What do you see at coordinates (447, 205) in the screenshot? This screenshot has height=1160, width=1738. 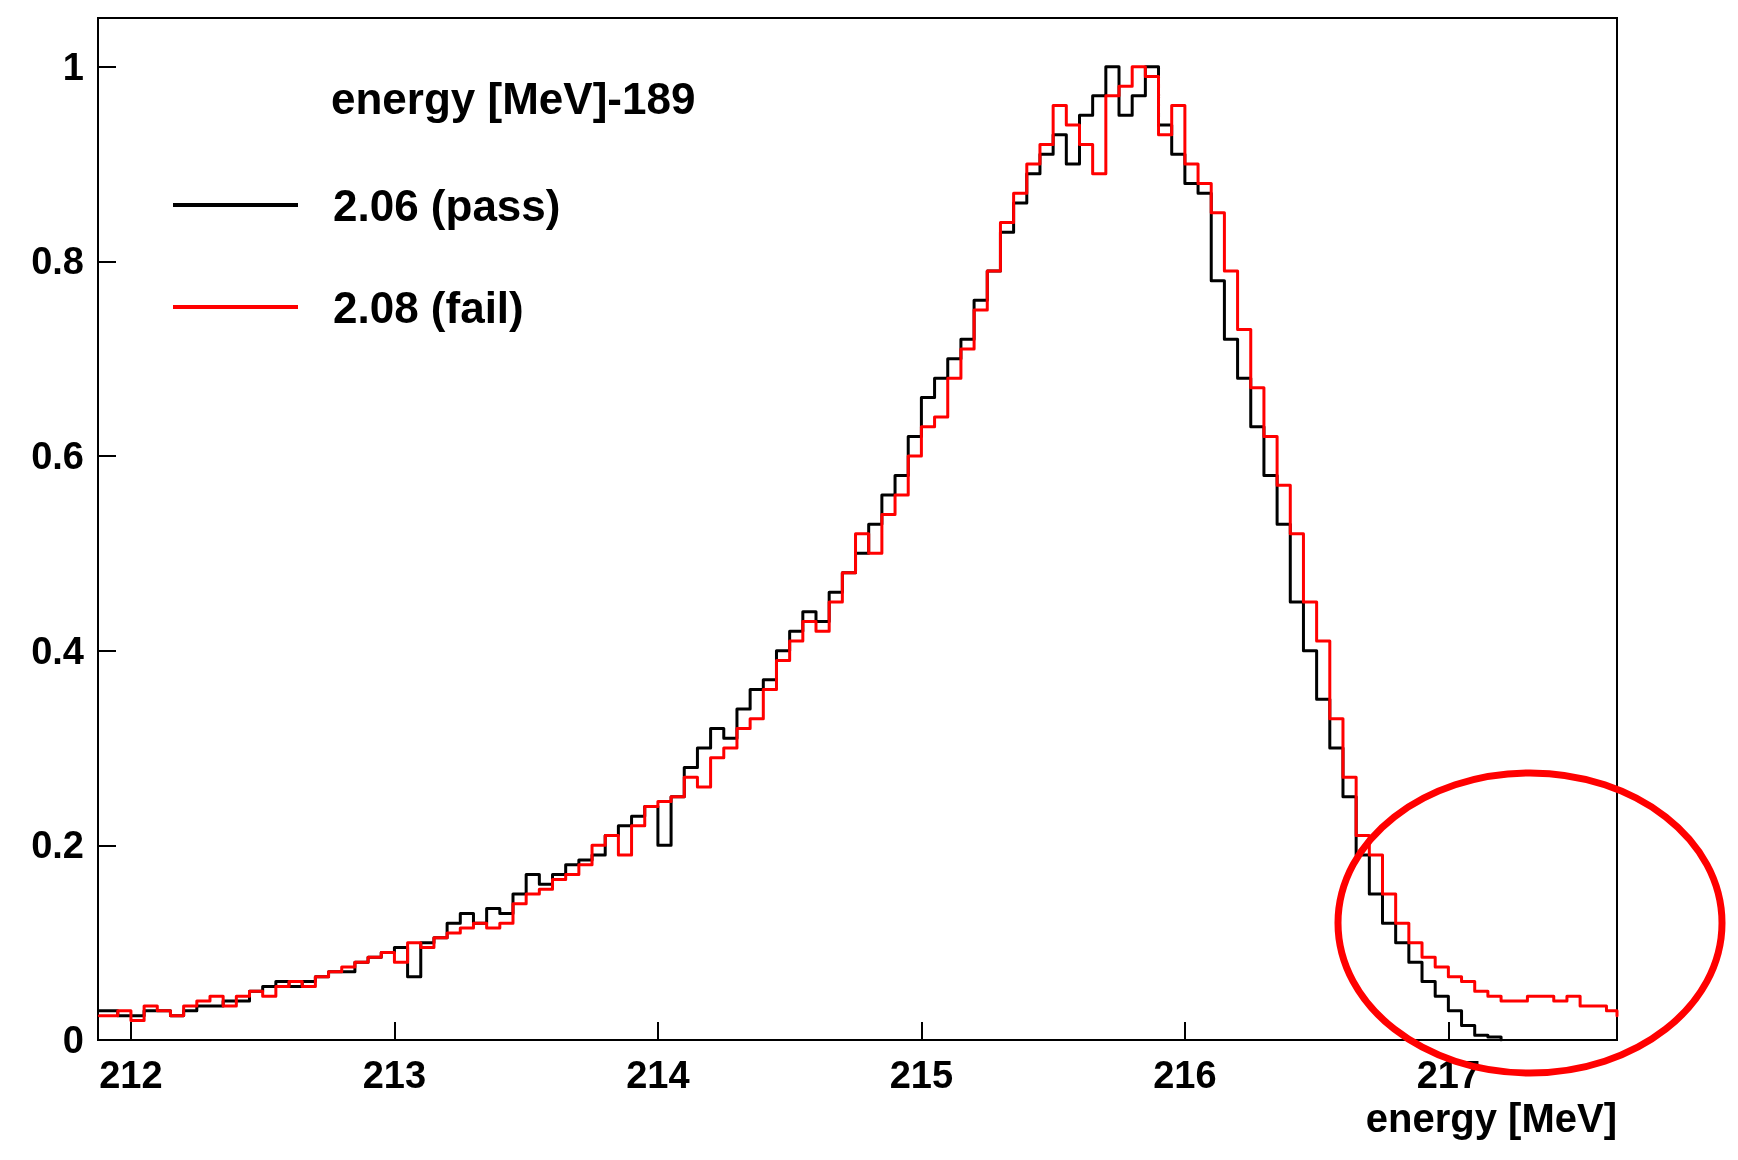 I see `legend-label: 2.06 (pass)` at bounding box center [447, 205].